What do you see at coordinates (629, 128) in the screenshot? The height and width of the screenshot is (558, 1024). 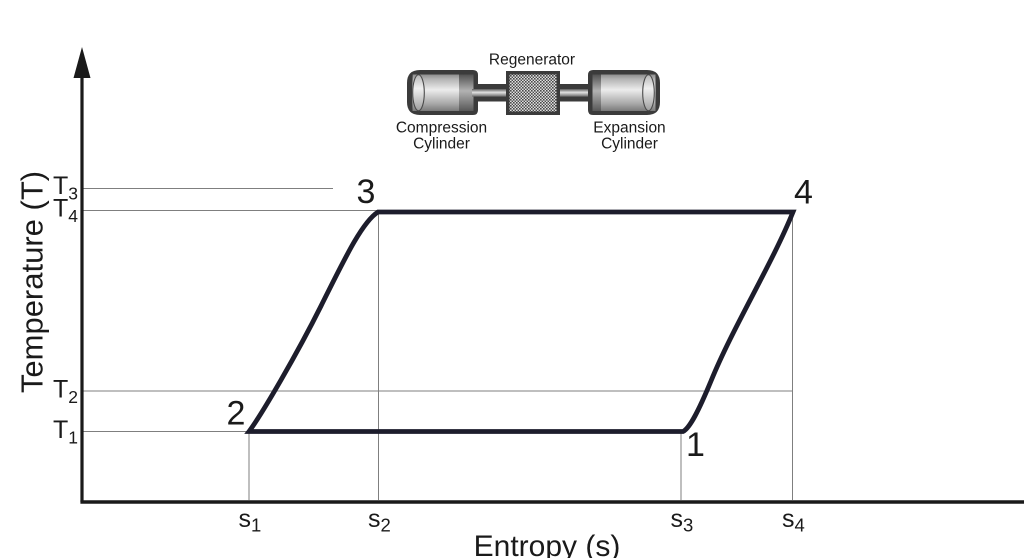 I see `svg-text: Expansion` at bounding box center [629, 128].